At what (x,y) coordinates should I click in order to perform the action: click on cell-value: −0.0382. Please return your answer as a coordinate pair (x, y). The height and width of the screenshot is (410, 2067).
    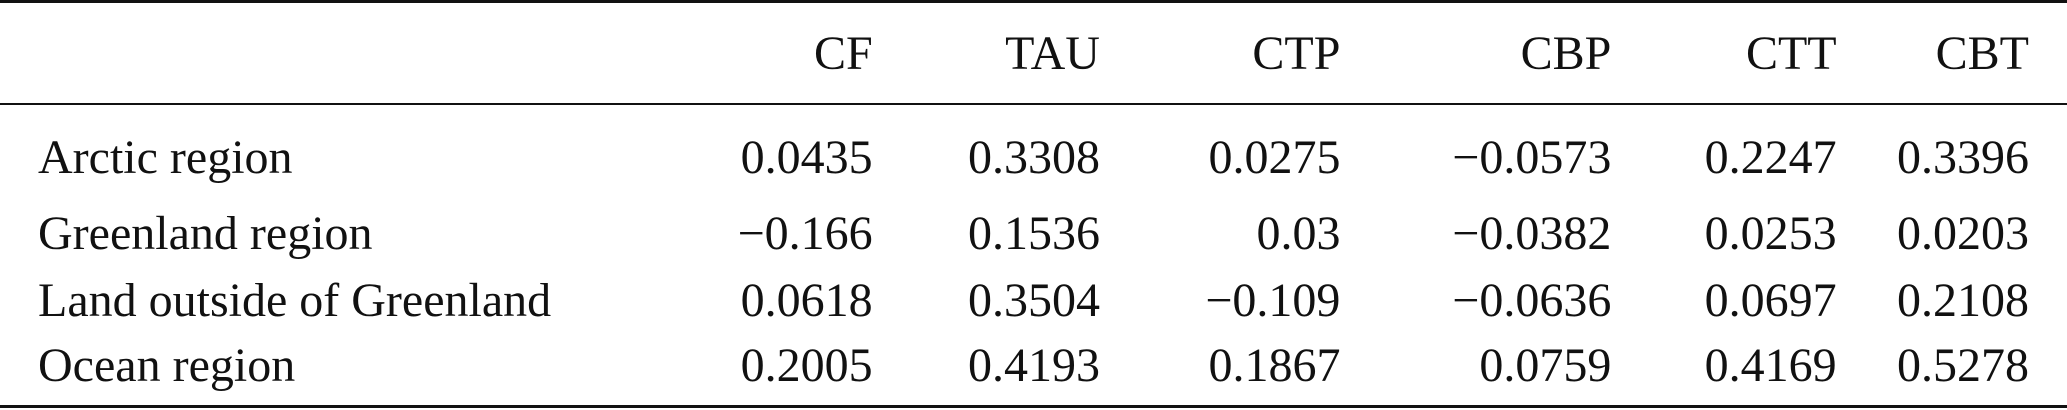
    Looking at the image, I should click on (1532, 233).